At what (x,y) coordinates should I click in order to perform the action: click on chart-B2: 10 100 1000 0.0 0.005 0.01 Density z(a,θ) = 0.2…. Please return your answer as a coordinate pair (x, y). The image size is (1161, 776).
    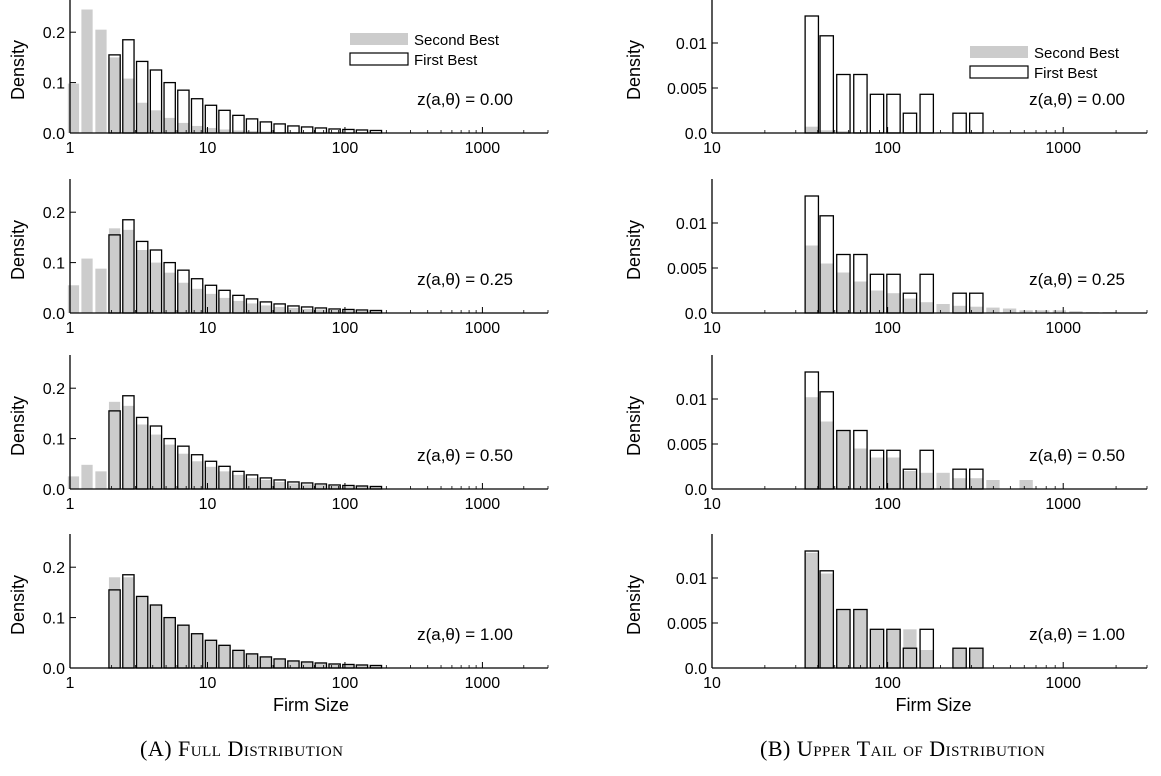
    Looking at the image, I should click on (886, 258).